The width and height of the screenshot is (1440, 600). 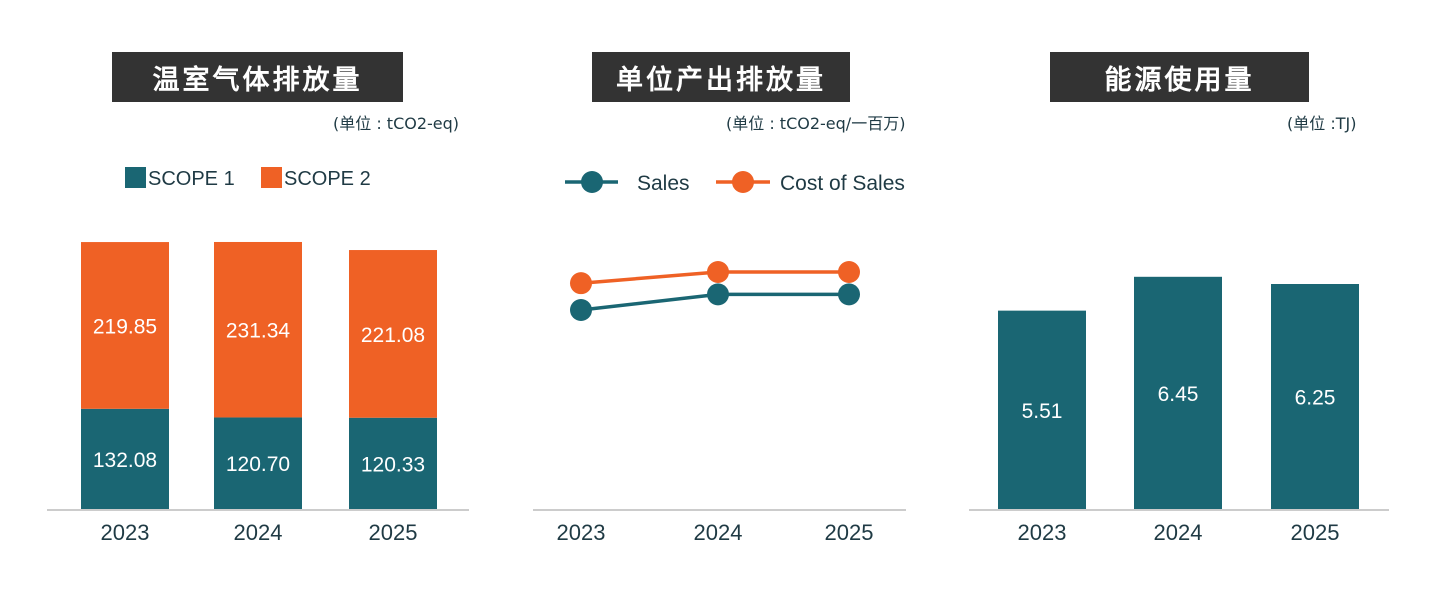 I want to click on ghg-emissions-title: 温室气体排放量, so click(x=257, y=77).